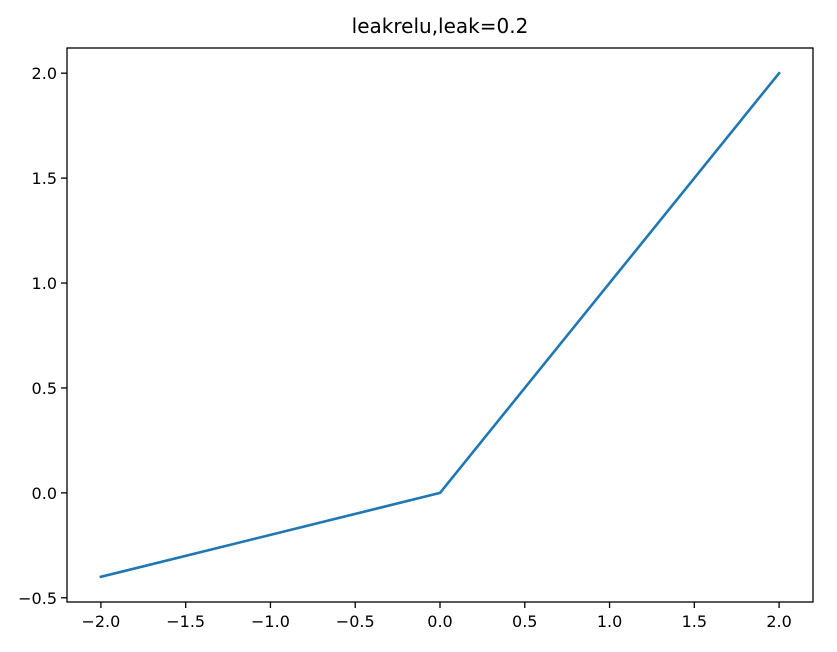 This screenshot has width=837, height=652. Describe the element at coordinates (44, 283) in the screenshot. I see `y-tick-label: 1.0` at that location.